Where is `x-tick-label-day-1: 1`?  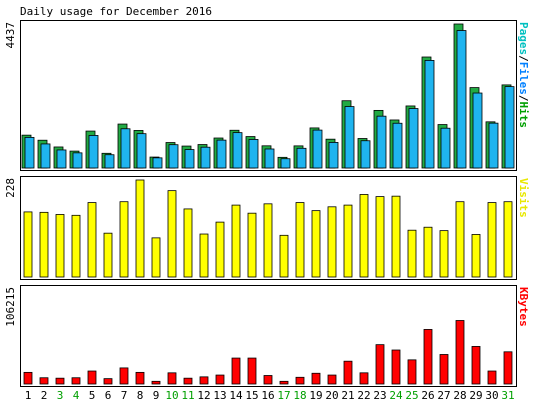
x-tick-label-day-1: 1 is located at coordinates (28, 395).